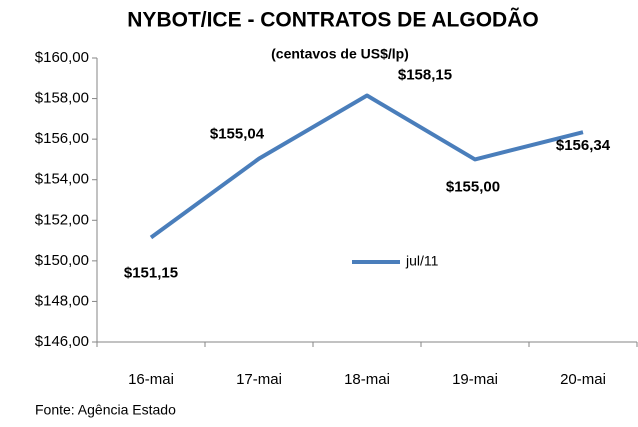 Image resolution: width=638 pixels, height=427 pixels. Describe the element at coordinates (62, 260) in the screenshot. I see `y-tick-label: $150,00` at that location.